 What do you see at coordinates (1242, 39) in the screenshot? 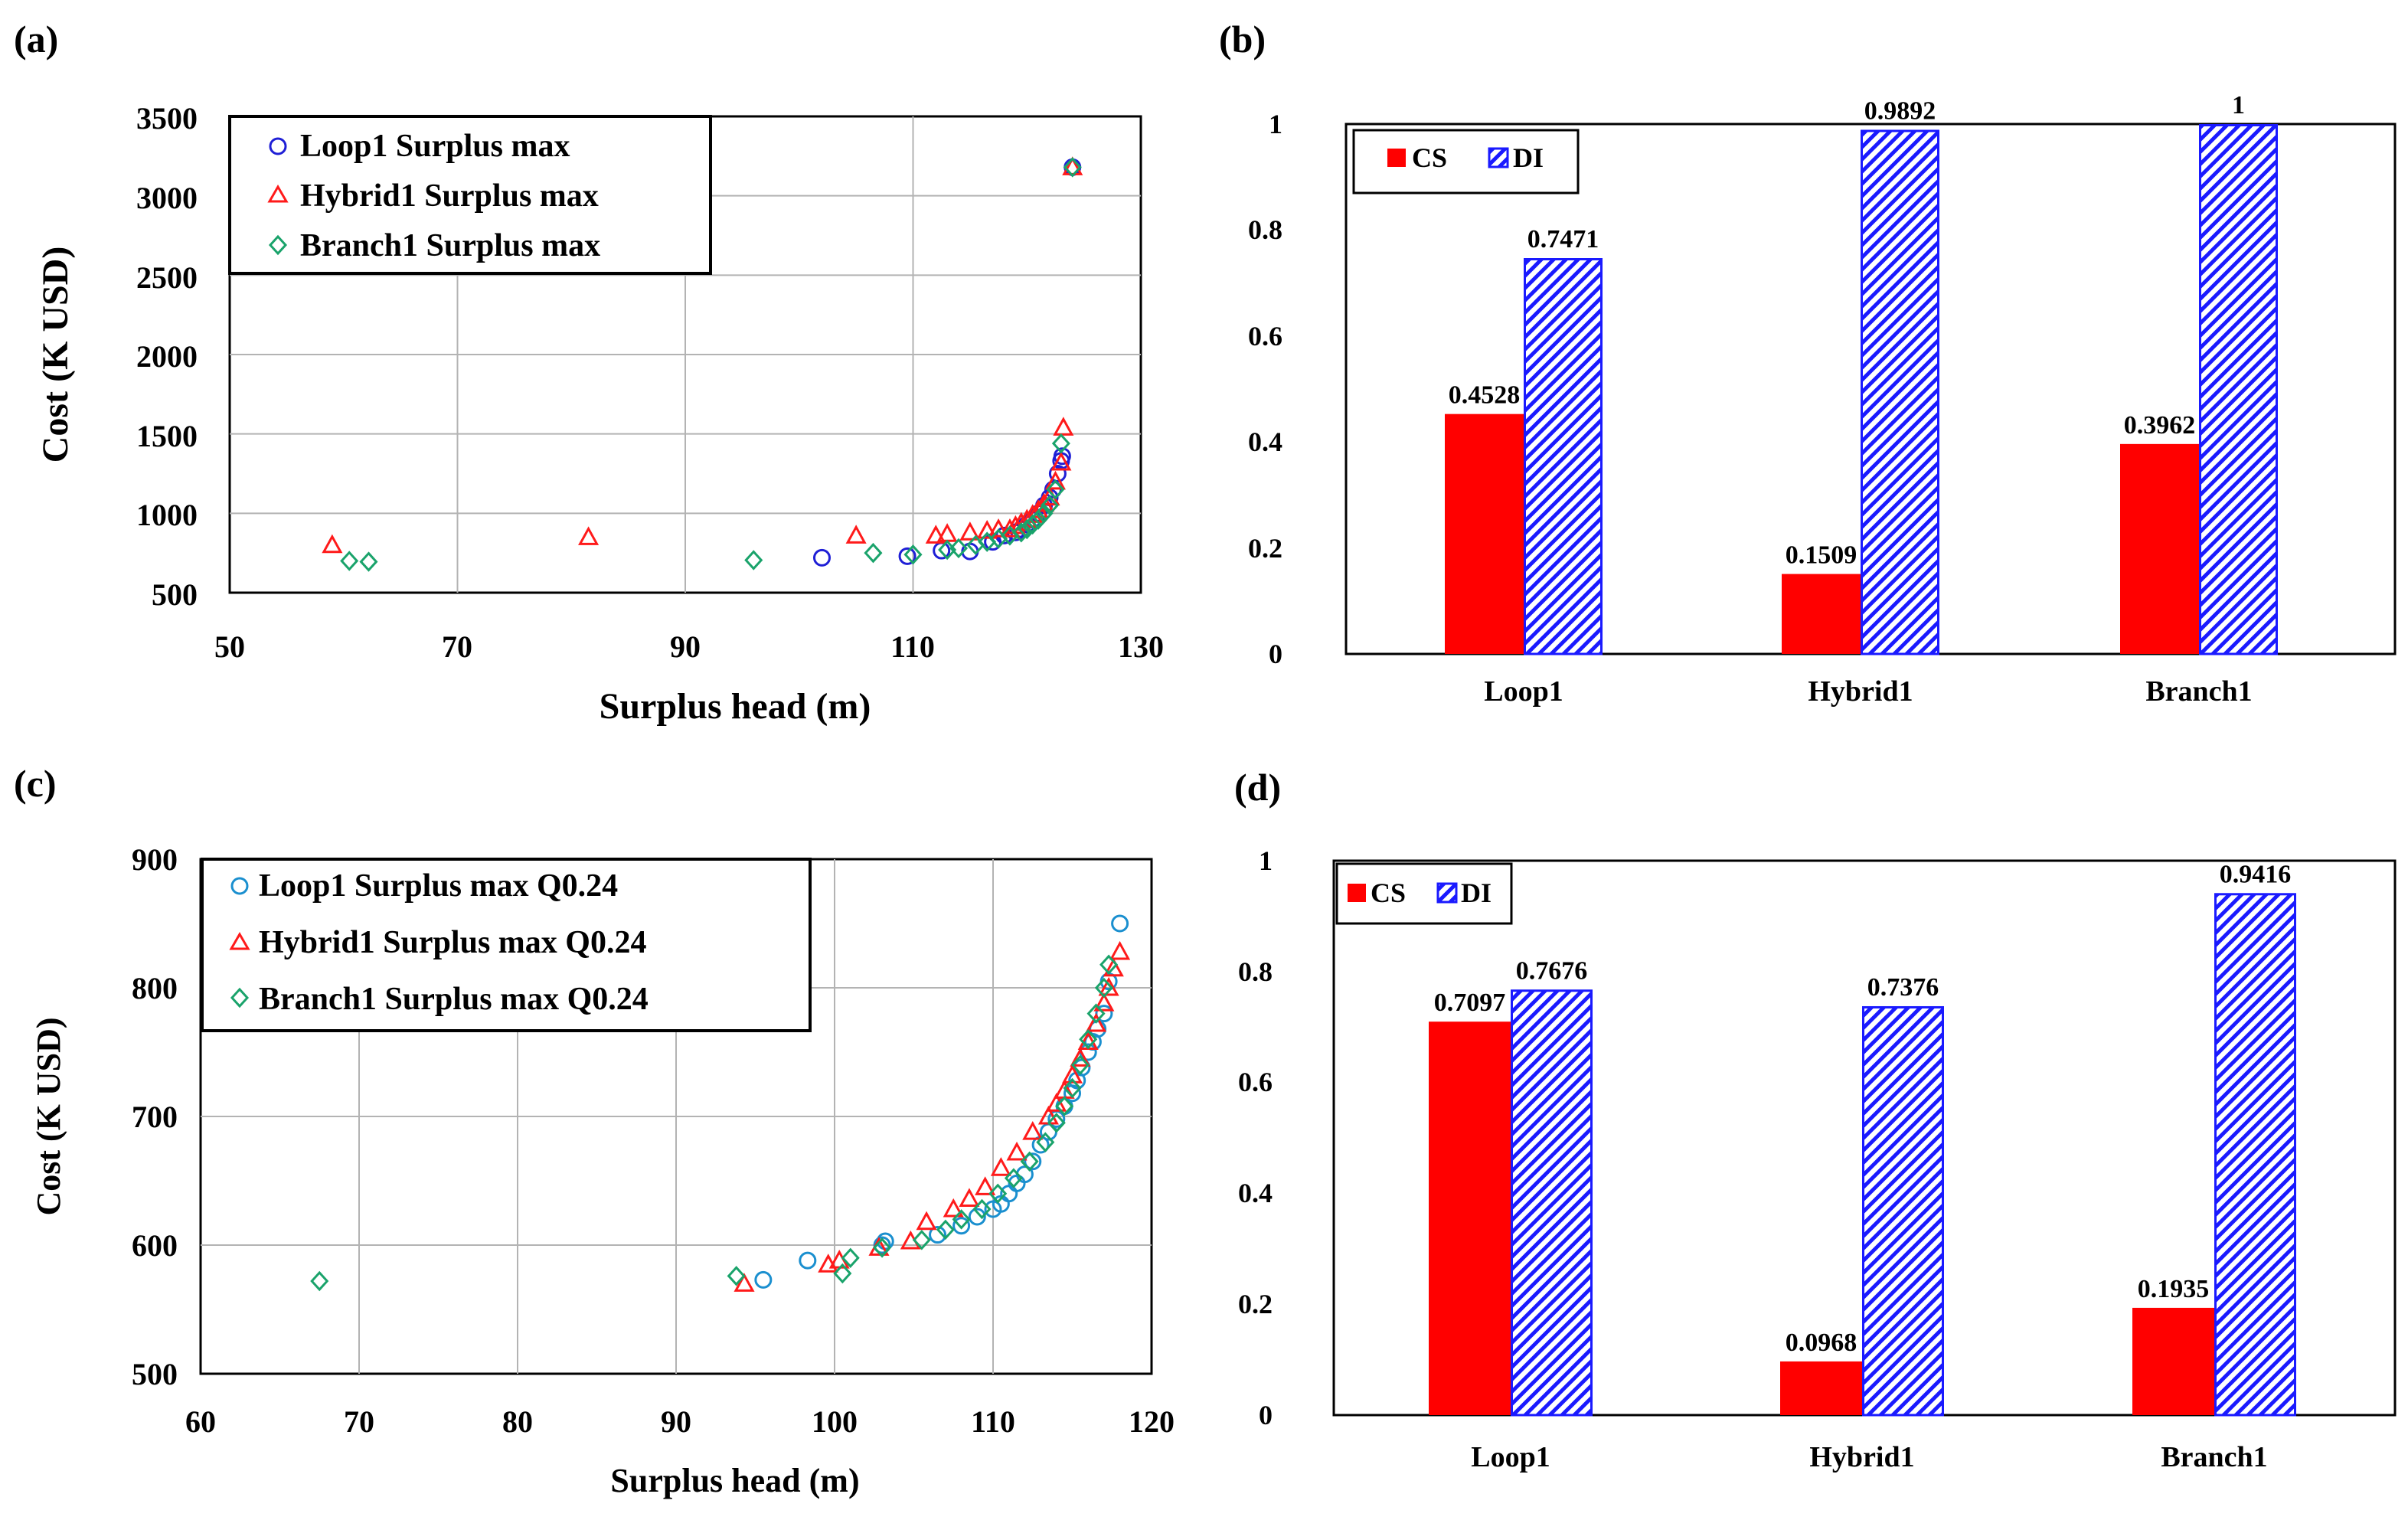
I see `panel-label-b: (b)` at bounding box center [1242, 39].